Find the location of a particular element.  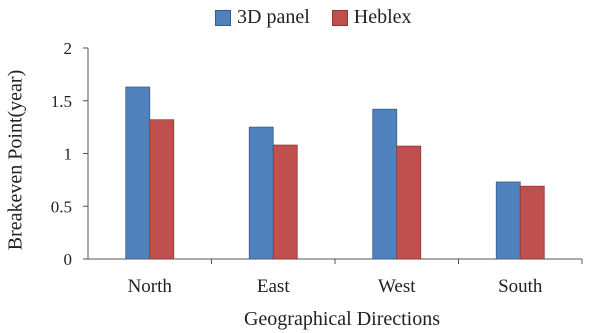

legend-swatch-heblex is located at coordinates (339, 17).